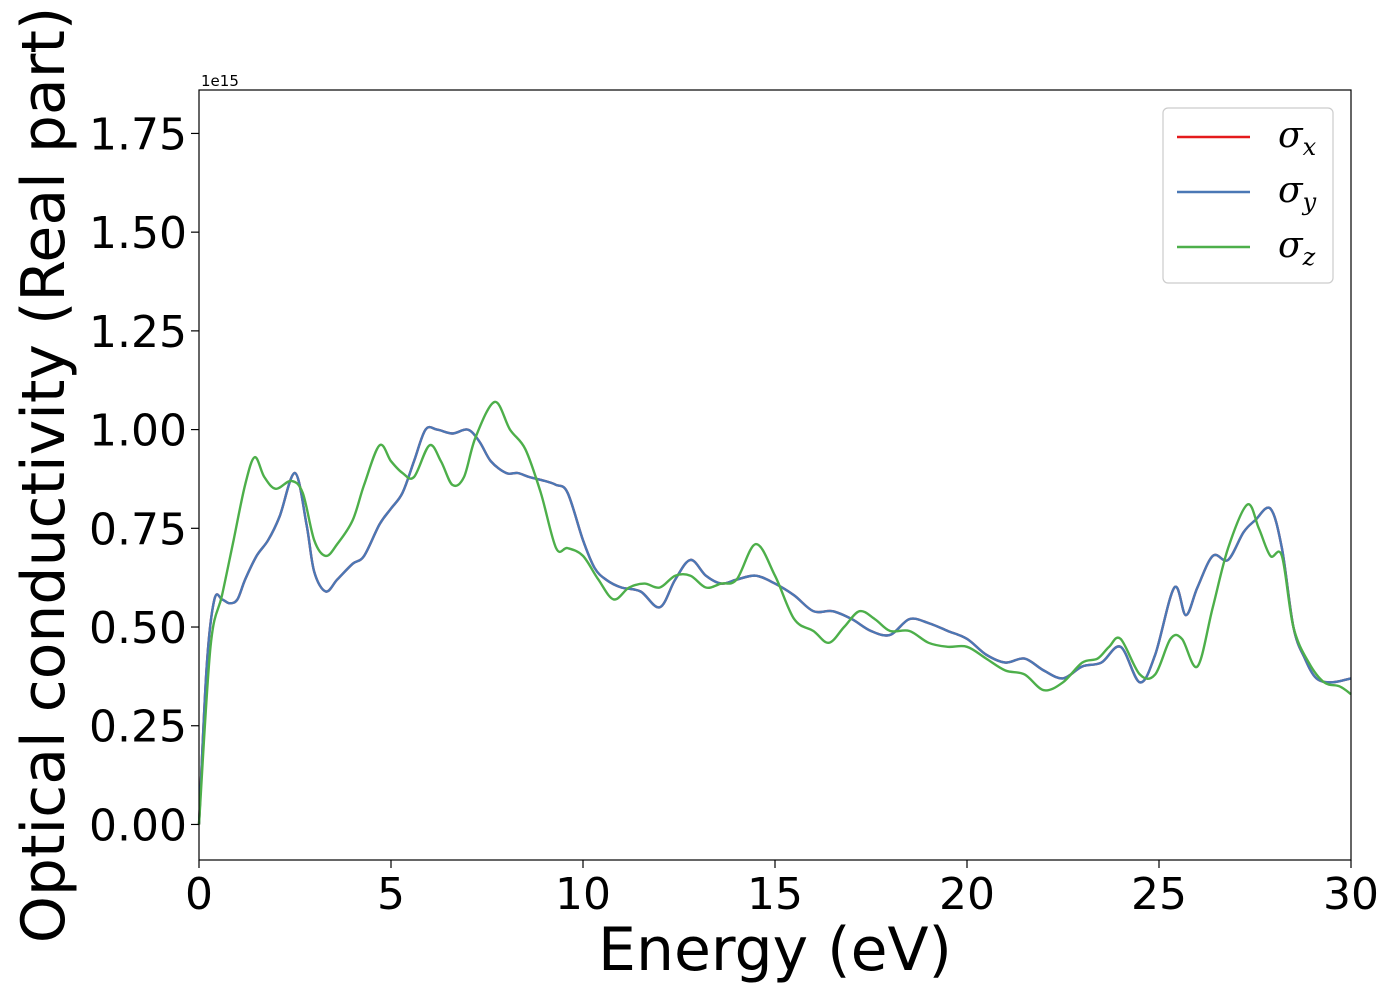  I want to click on y-tick-label: 1.25, so click(138, 332).